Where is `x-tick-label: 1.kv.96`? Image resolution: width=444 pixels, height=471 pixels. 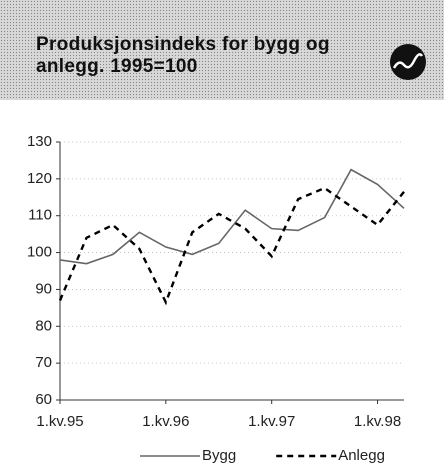
x-tick-label: 1.kv.96 is located at coordinates (165, 421).